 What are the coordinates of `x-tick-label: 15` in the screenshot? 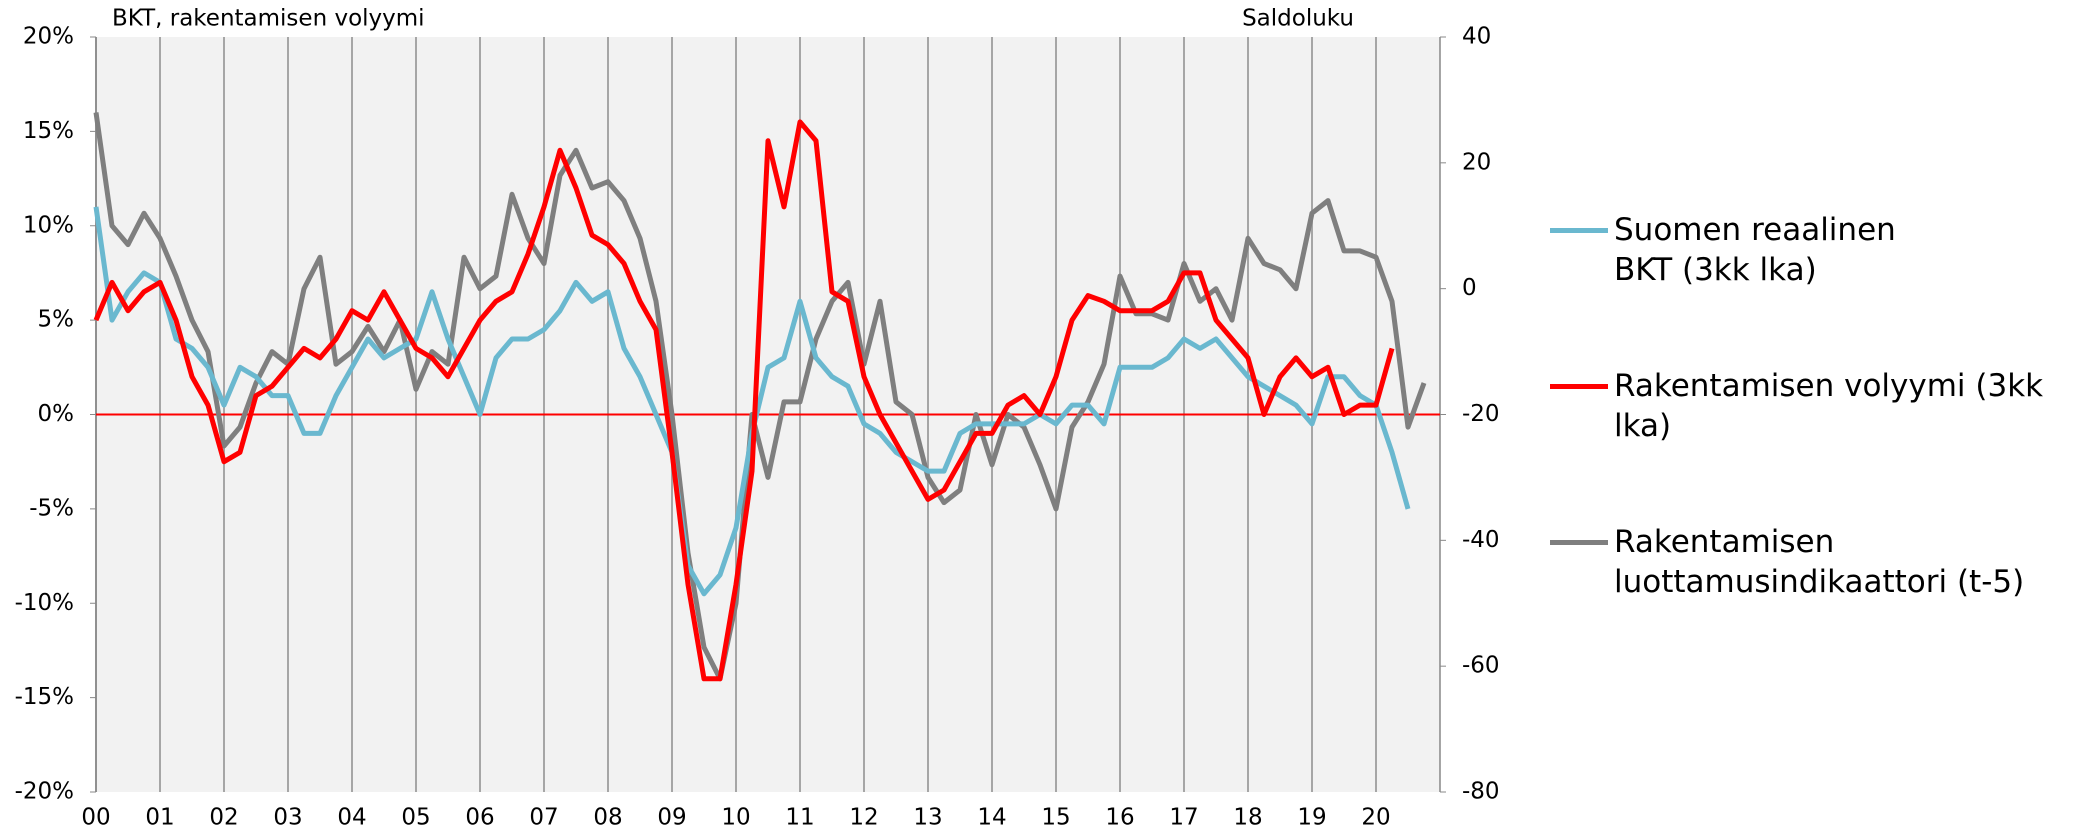 It's located at (1055, 818).